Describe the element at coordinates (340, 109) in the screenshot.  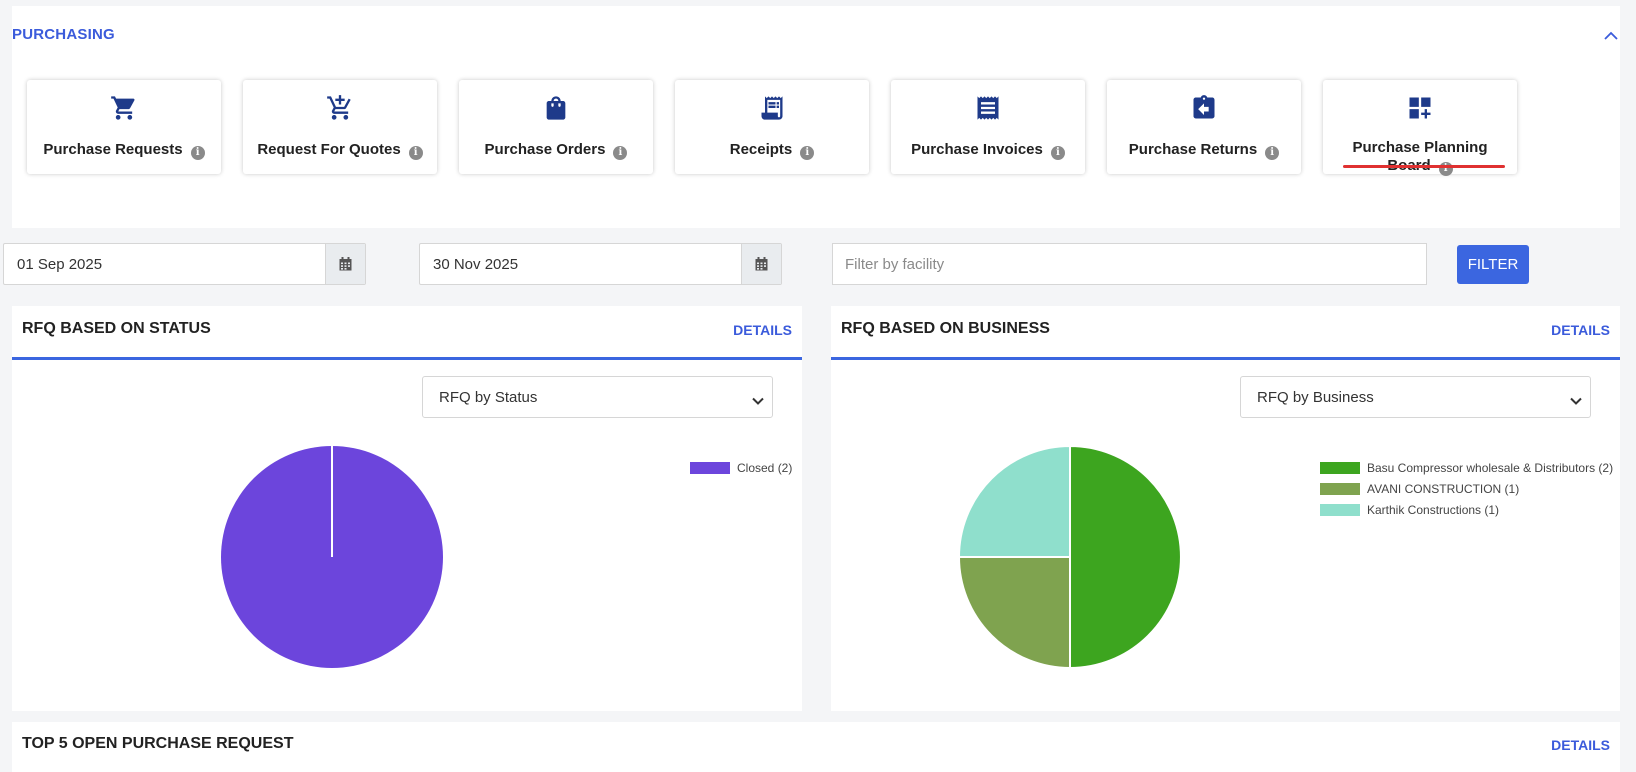
I see `cart-plus-icon` at that location.